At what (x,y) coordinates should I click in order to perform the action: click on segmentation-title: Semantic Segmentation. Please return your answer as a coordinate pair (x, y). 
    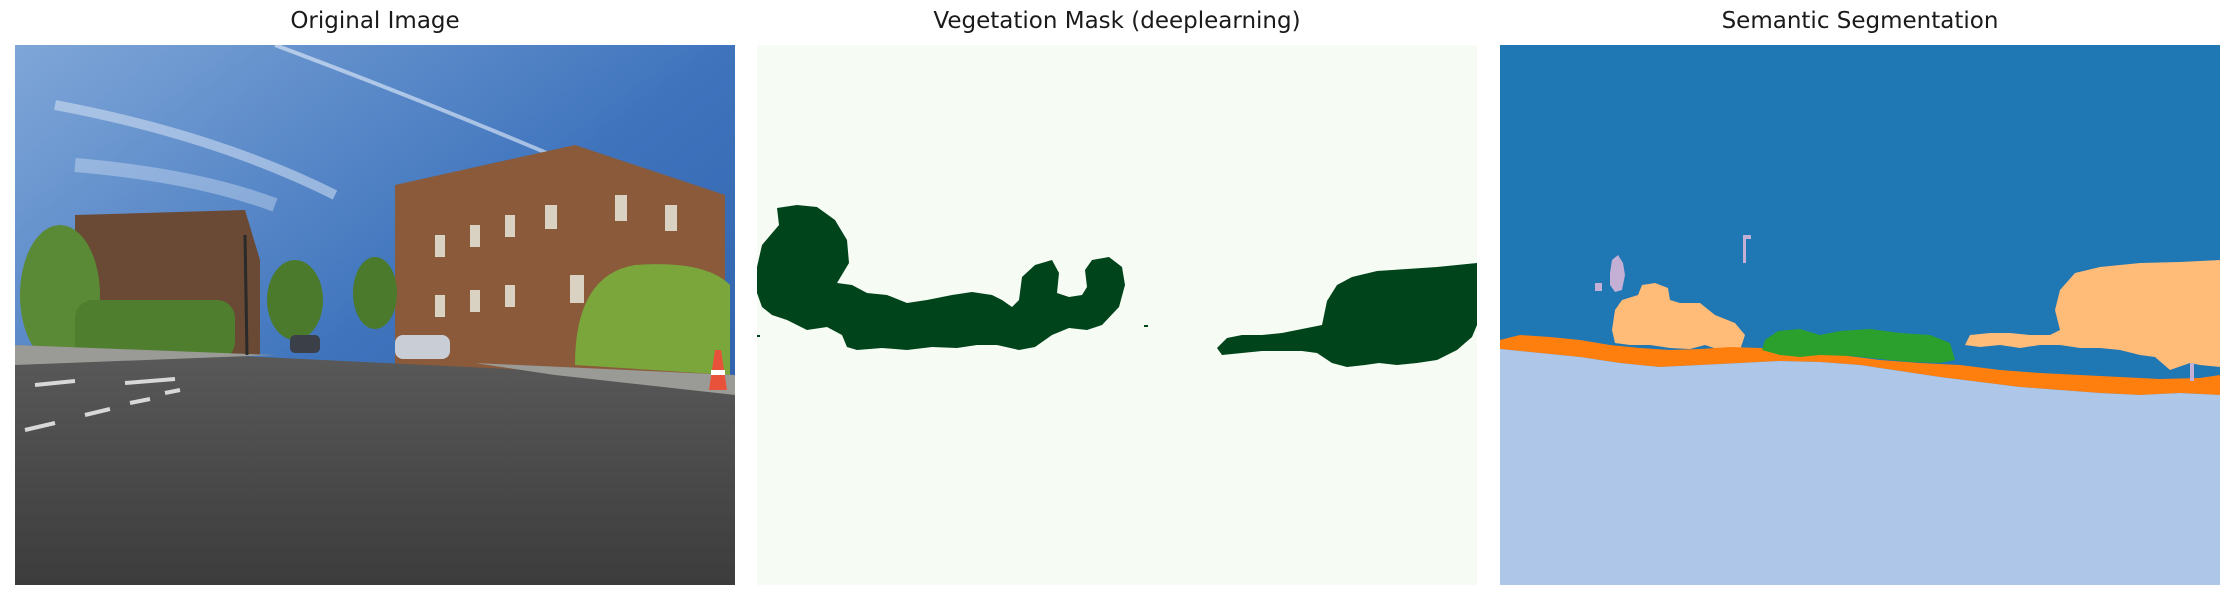
    Looking at the image, I should click on (1860, 21).